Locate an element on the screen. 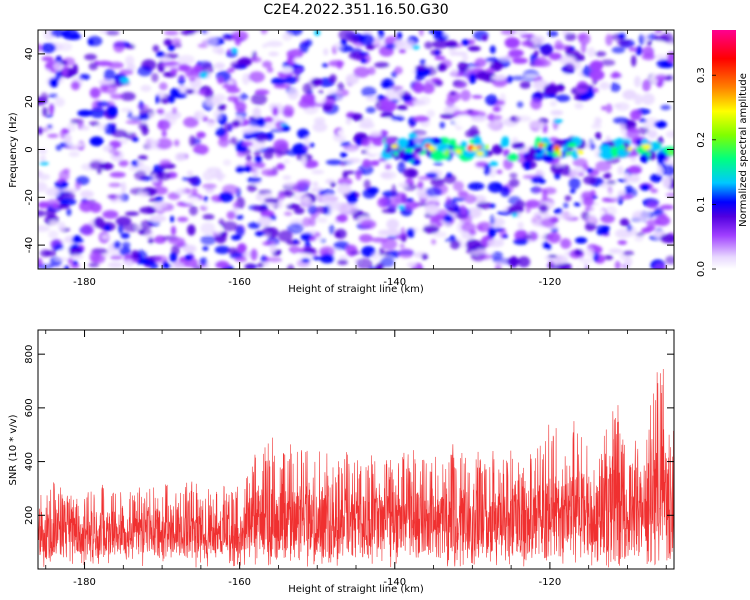 Image resolution: width=750 pixels, height=600 pixels. snr-y-axis-label: SNR (10 * v/v) is located at coordinates (13, 449).